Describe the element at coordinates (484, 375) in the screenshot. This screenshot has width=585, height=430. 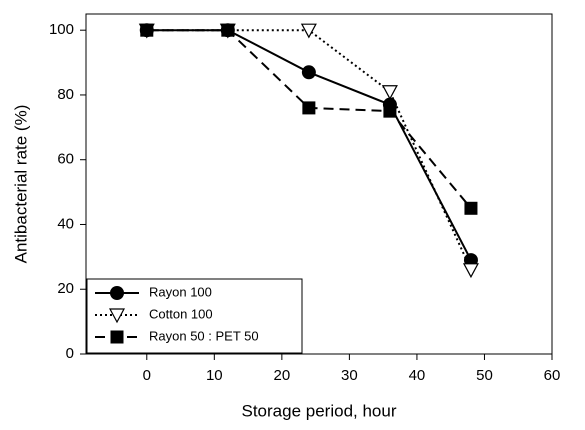
I see `x-tick-label: 50` at that location.